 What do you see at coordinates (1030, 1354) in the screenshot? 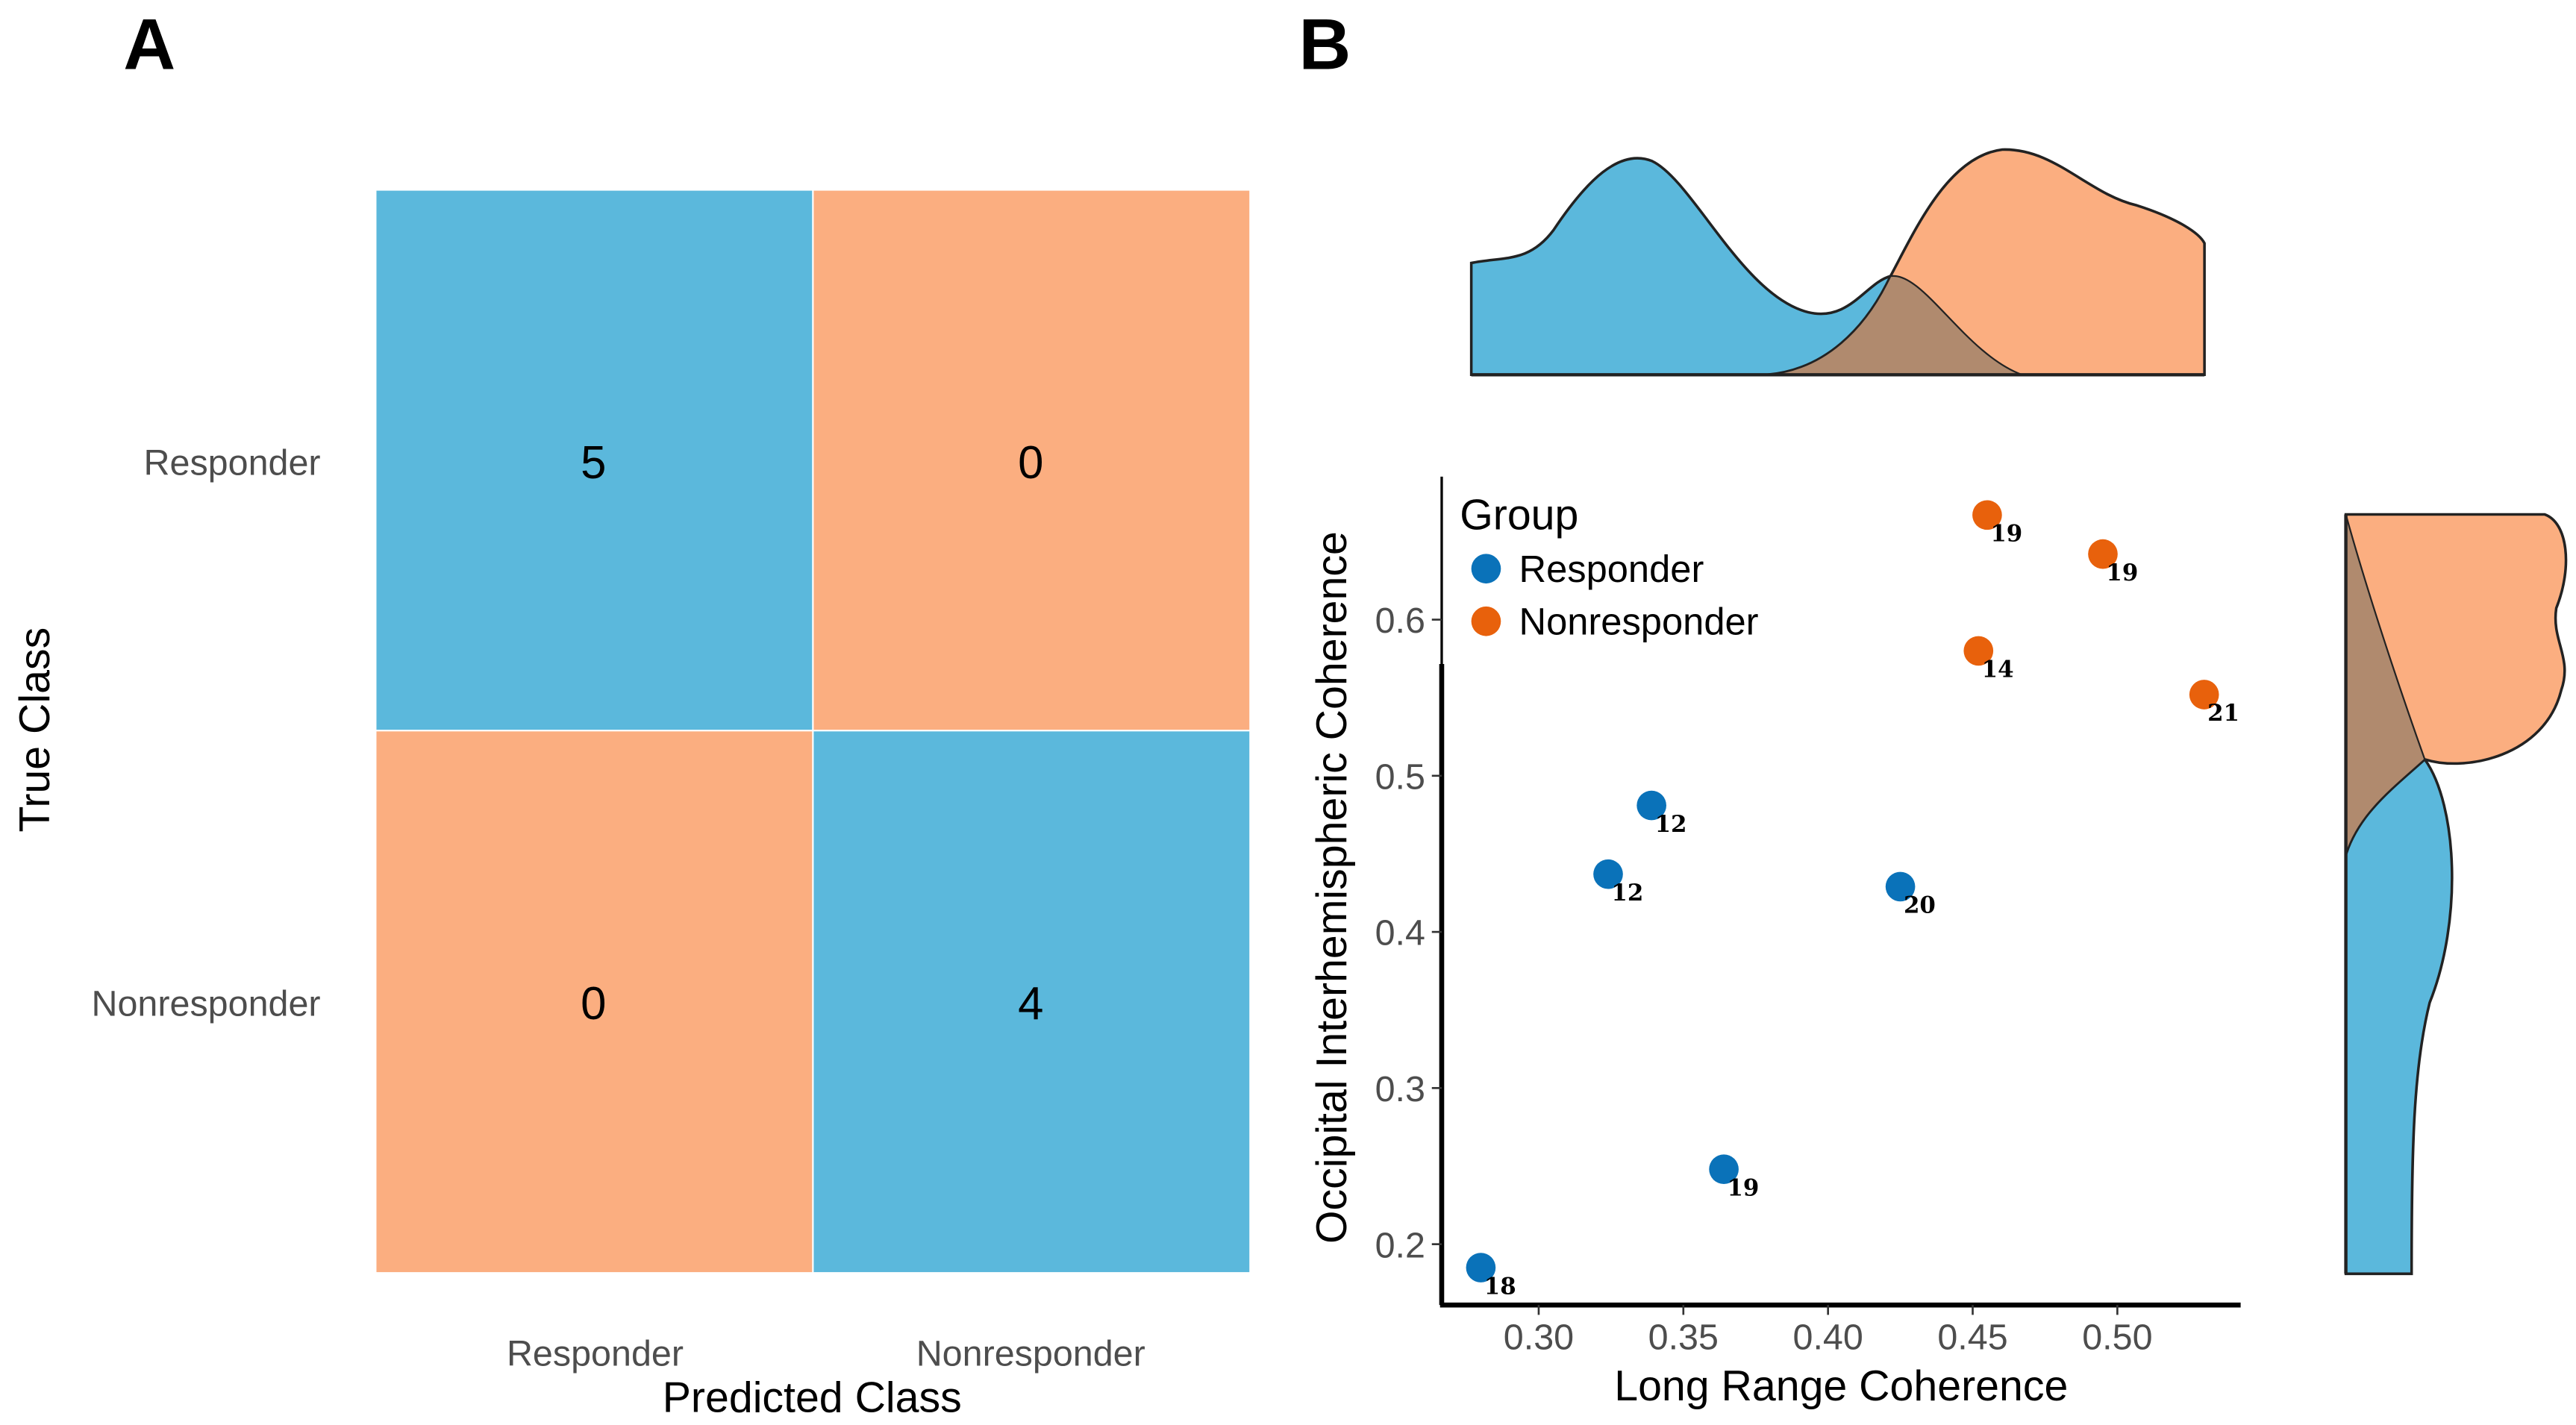
I see `x-tick-label: Nonresponder` at bounding box center [1030, 1354].